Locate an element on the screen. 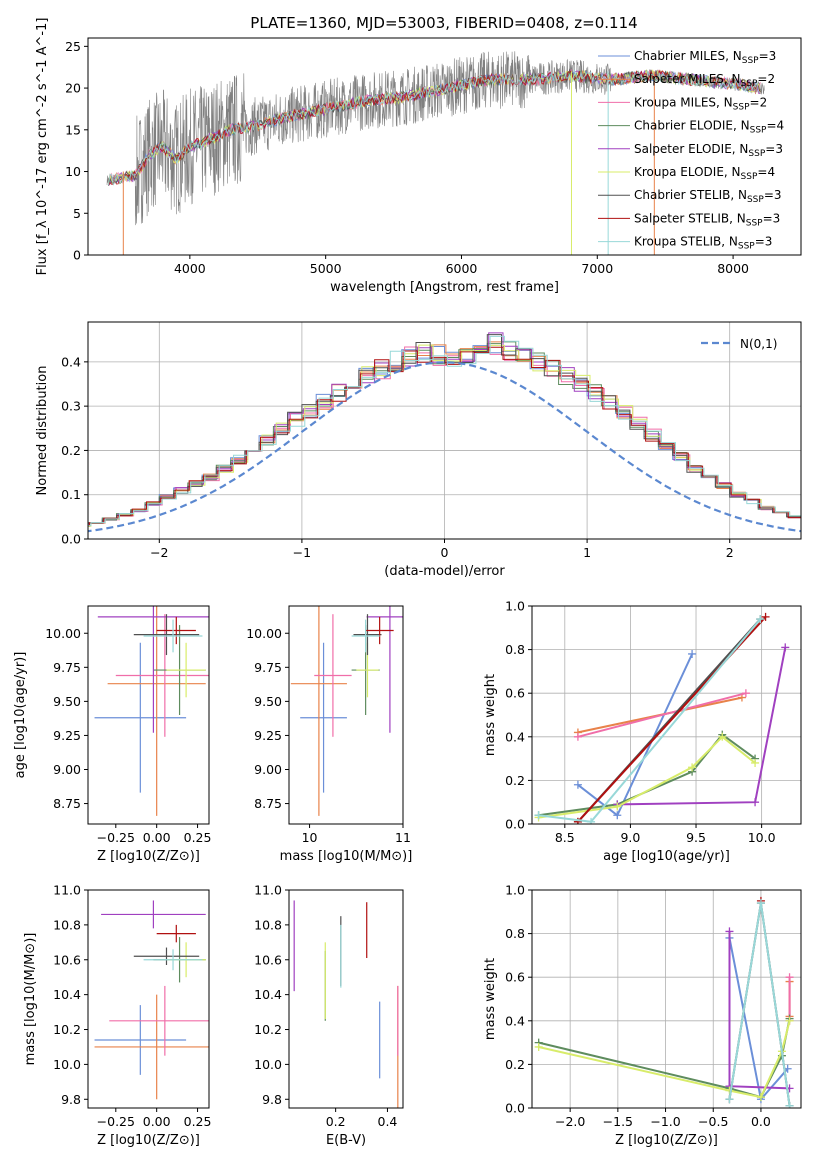 This screenshot has height=1170, width=819. legend-label: Kroupa ELODIE, NSSP=4 is located at coordinates (704, 173).